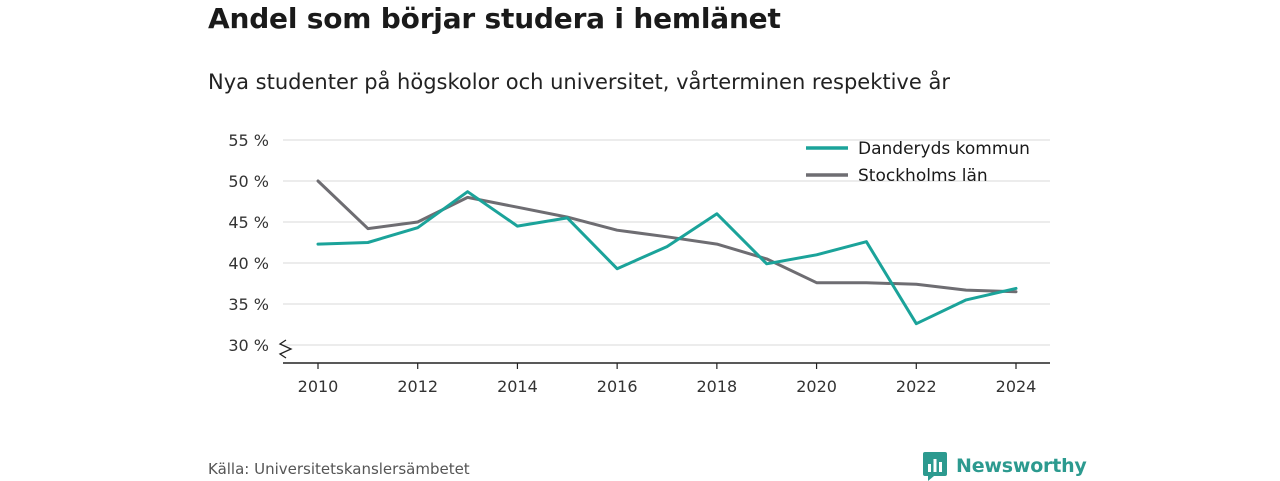  I want to click on x-tick-label: 2024, so click(1016, 386).